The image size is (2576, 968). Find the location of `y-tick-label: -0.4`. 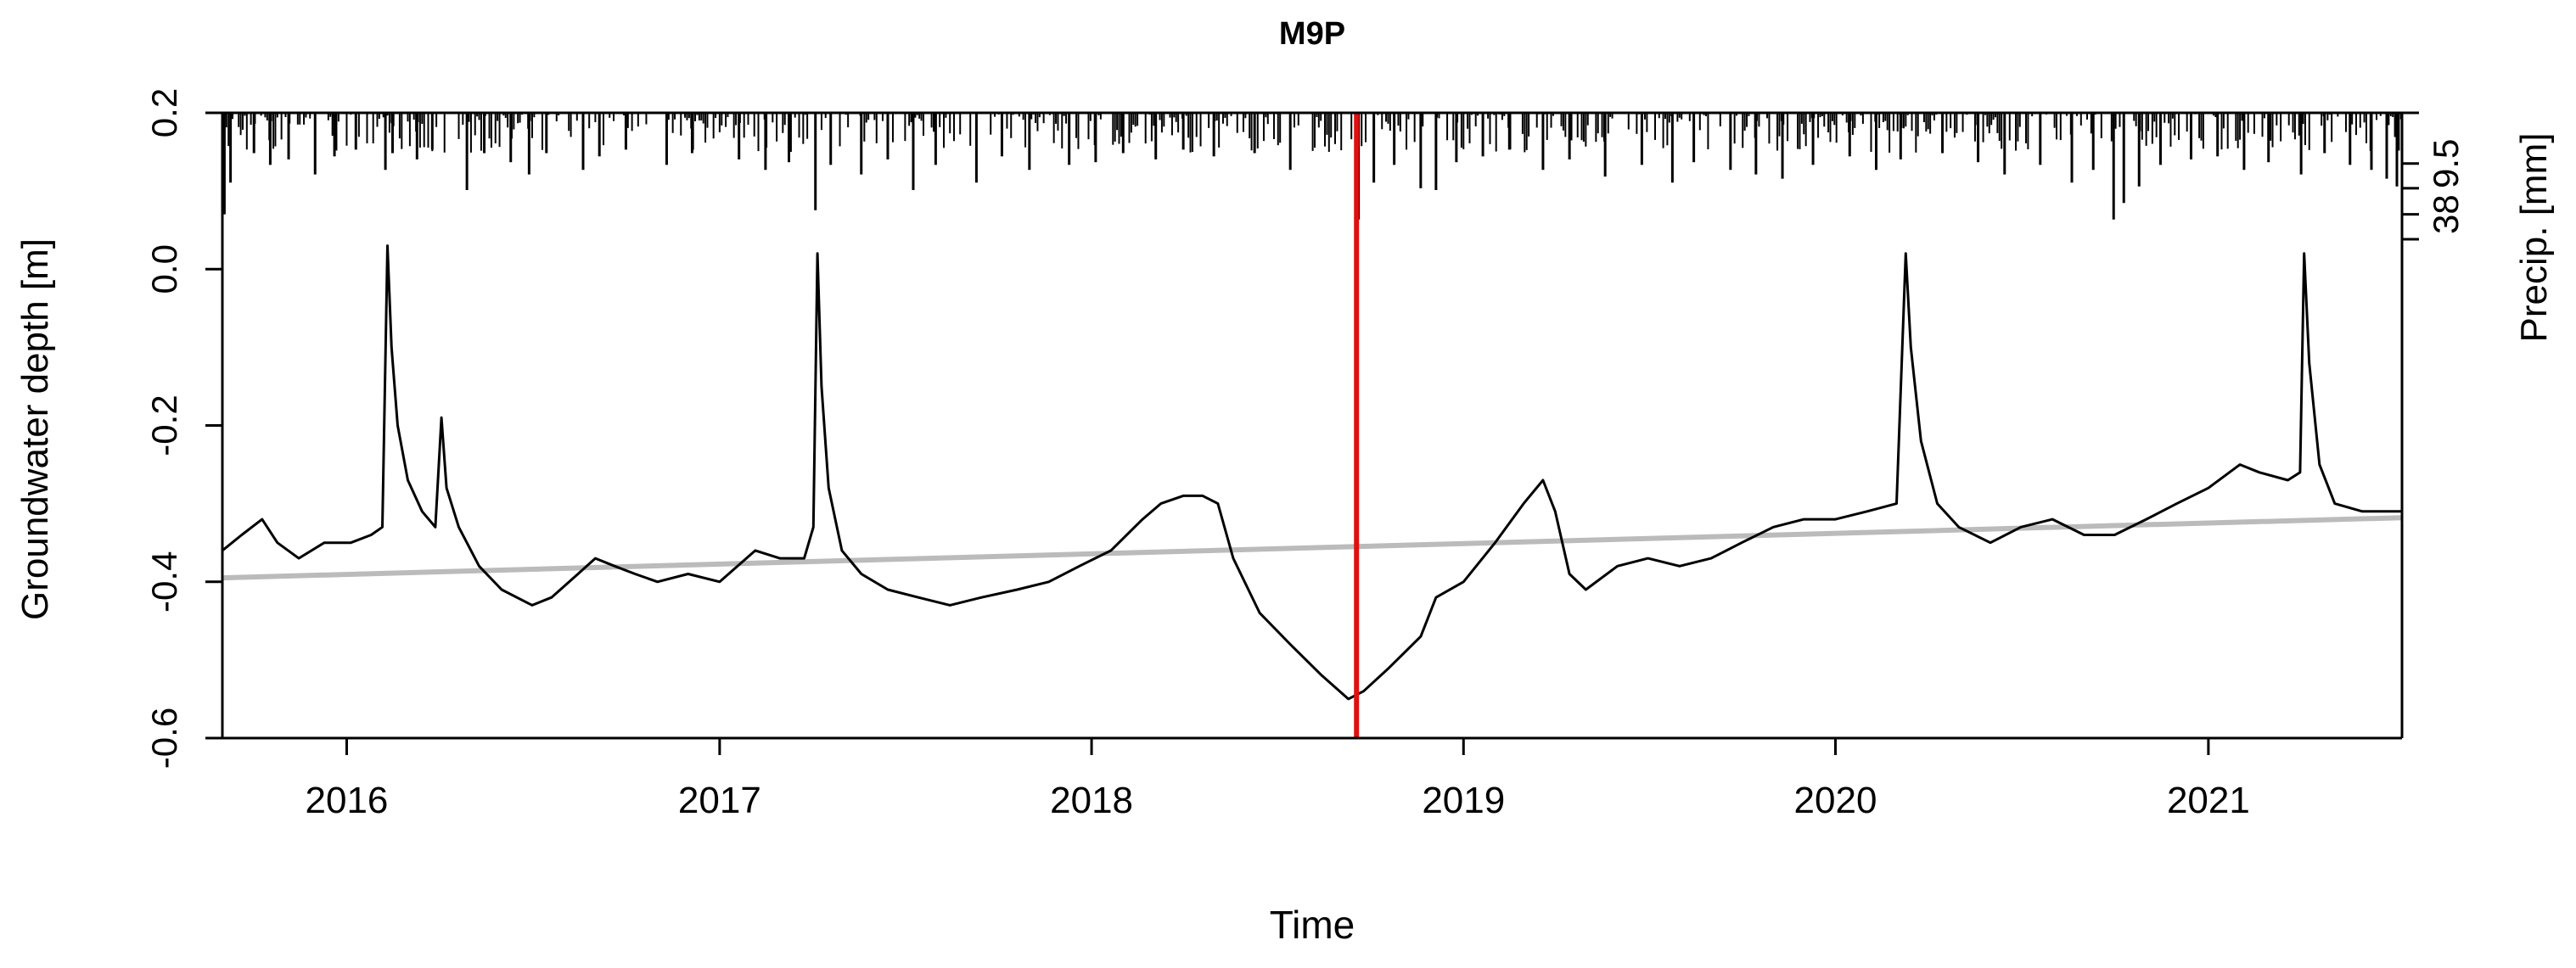

y-tick-label: -0.4 is located at coordinates (164, 582).